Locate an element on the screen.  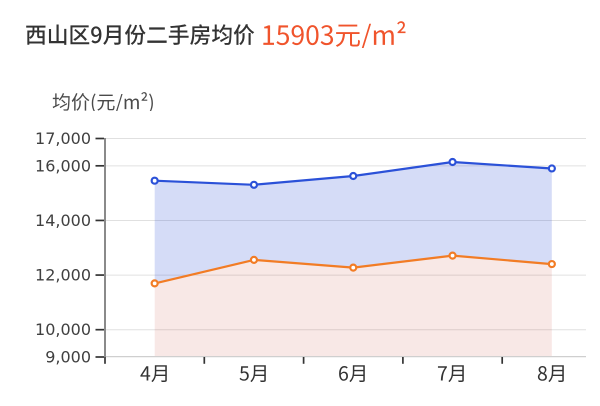
y-axis-title is located at coordinates (102, 102).